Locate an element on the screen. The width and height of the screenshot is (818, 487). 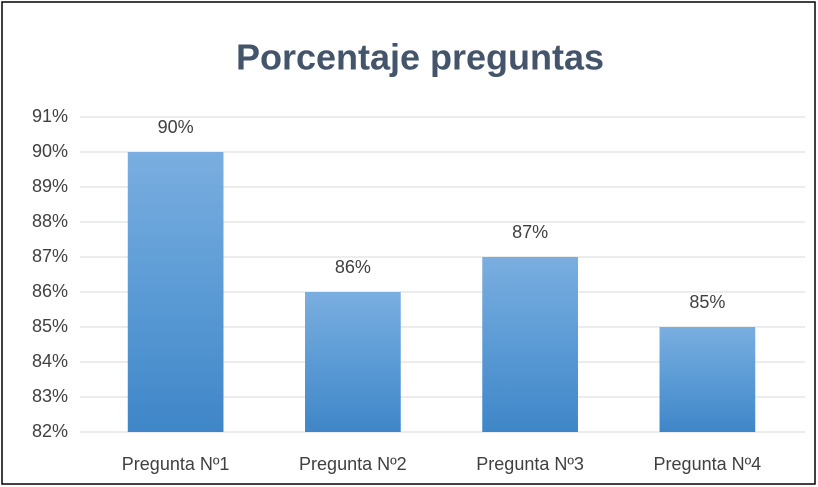
data-label: 87% is located at coordinates (530, 232).